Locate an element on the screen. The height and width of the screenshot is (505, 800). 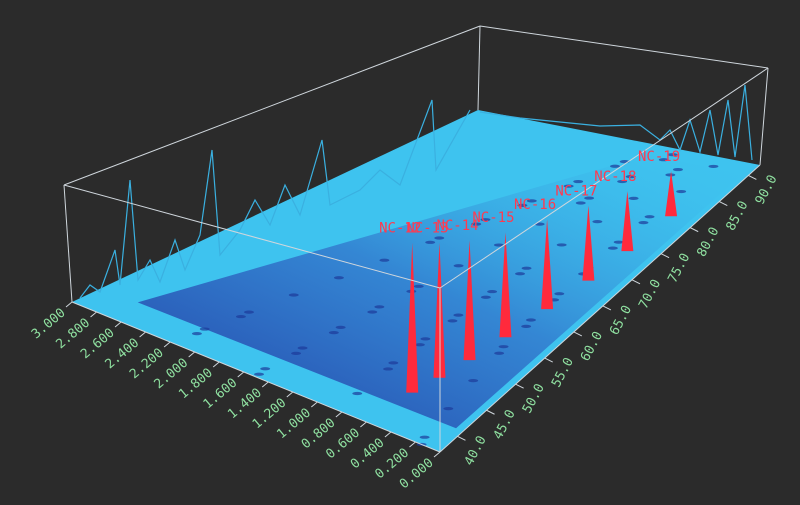
x-tick-label: 45.0 is located at coordinates (505, 424).